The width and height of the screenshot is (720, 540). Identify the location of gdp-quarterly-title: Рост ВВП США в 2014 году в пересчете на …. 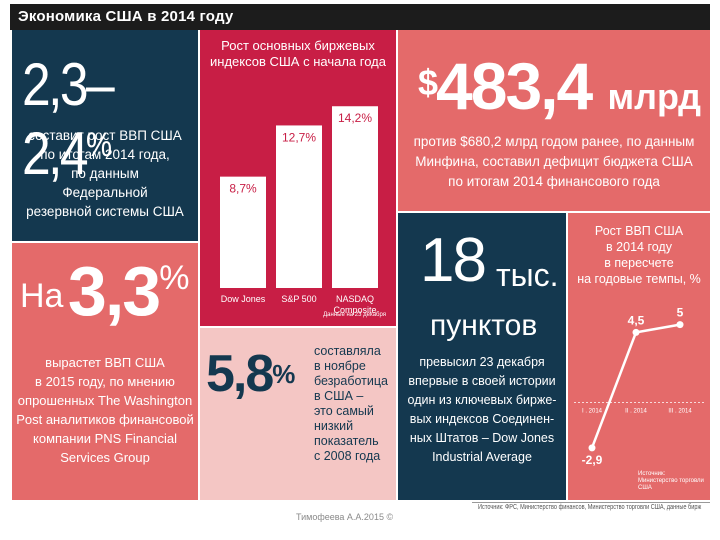
(639, 255).